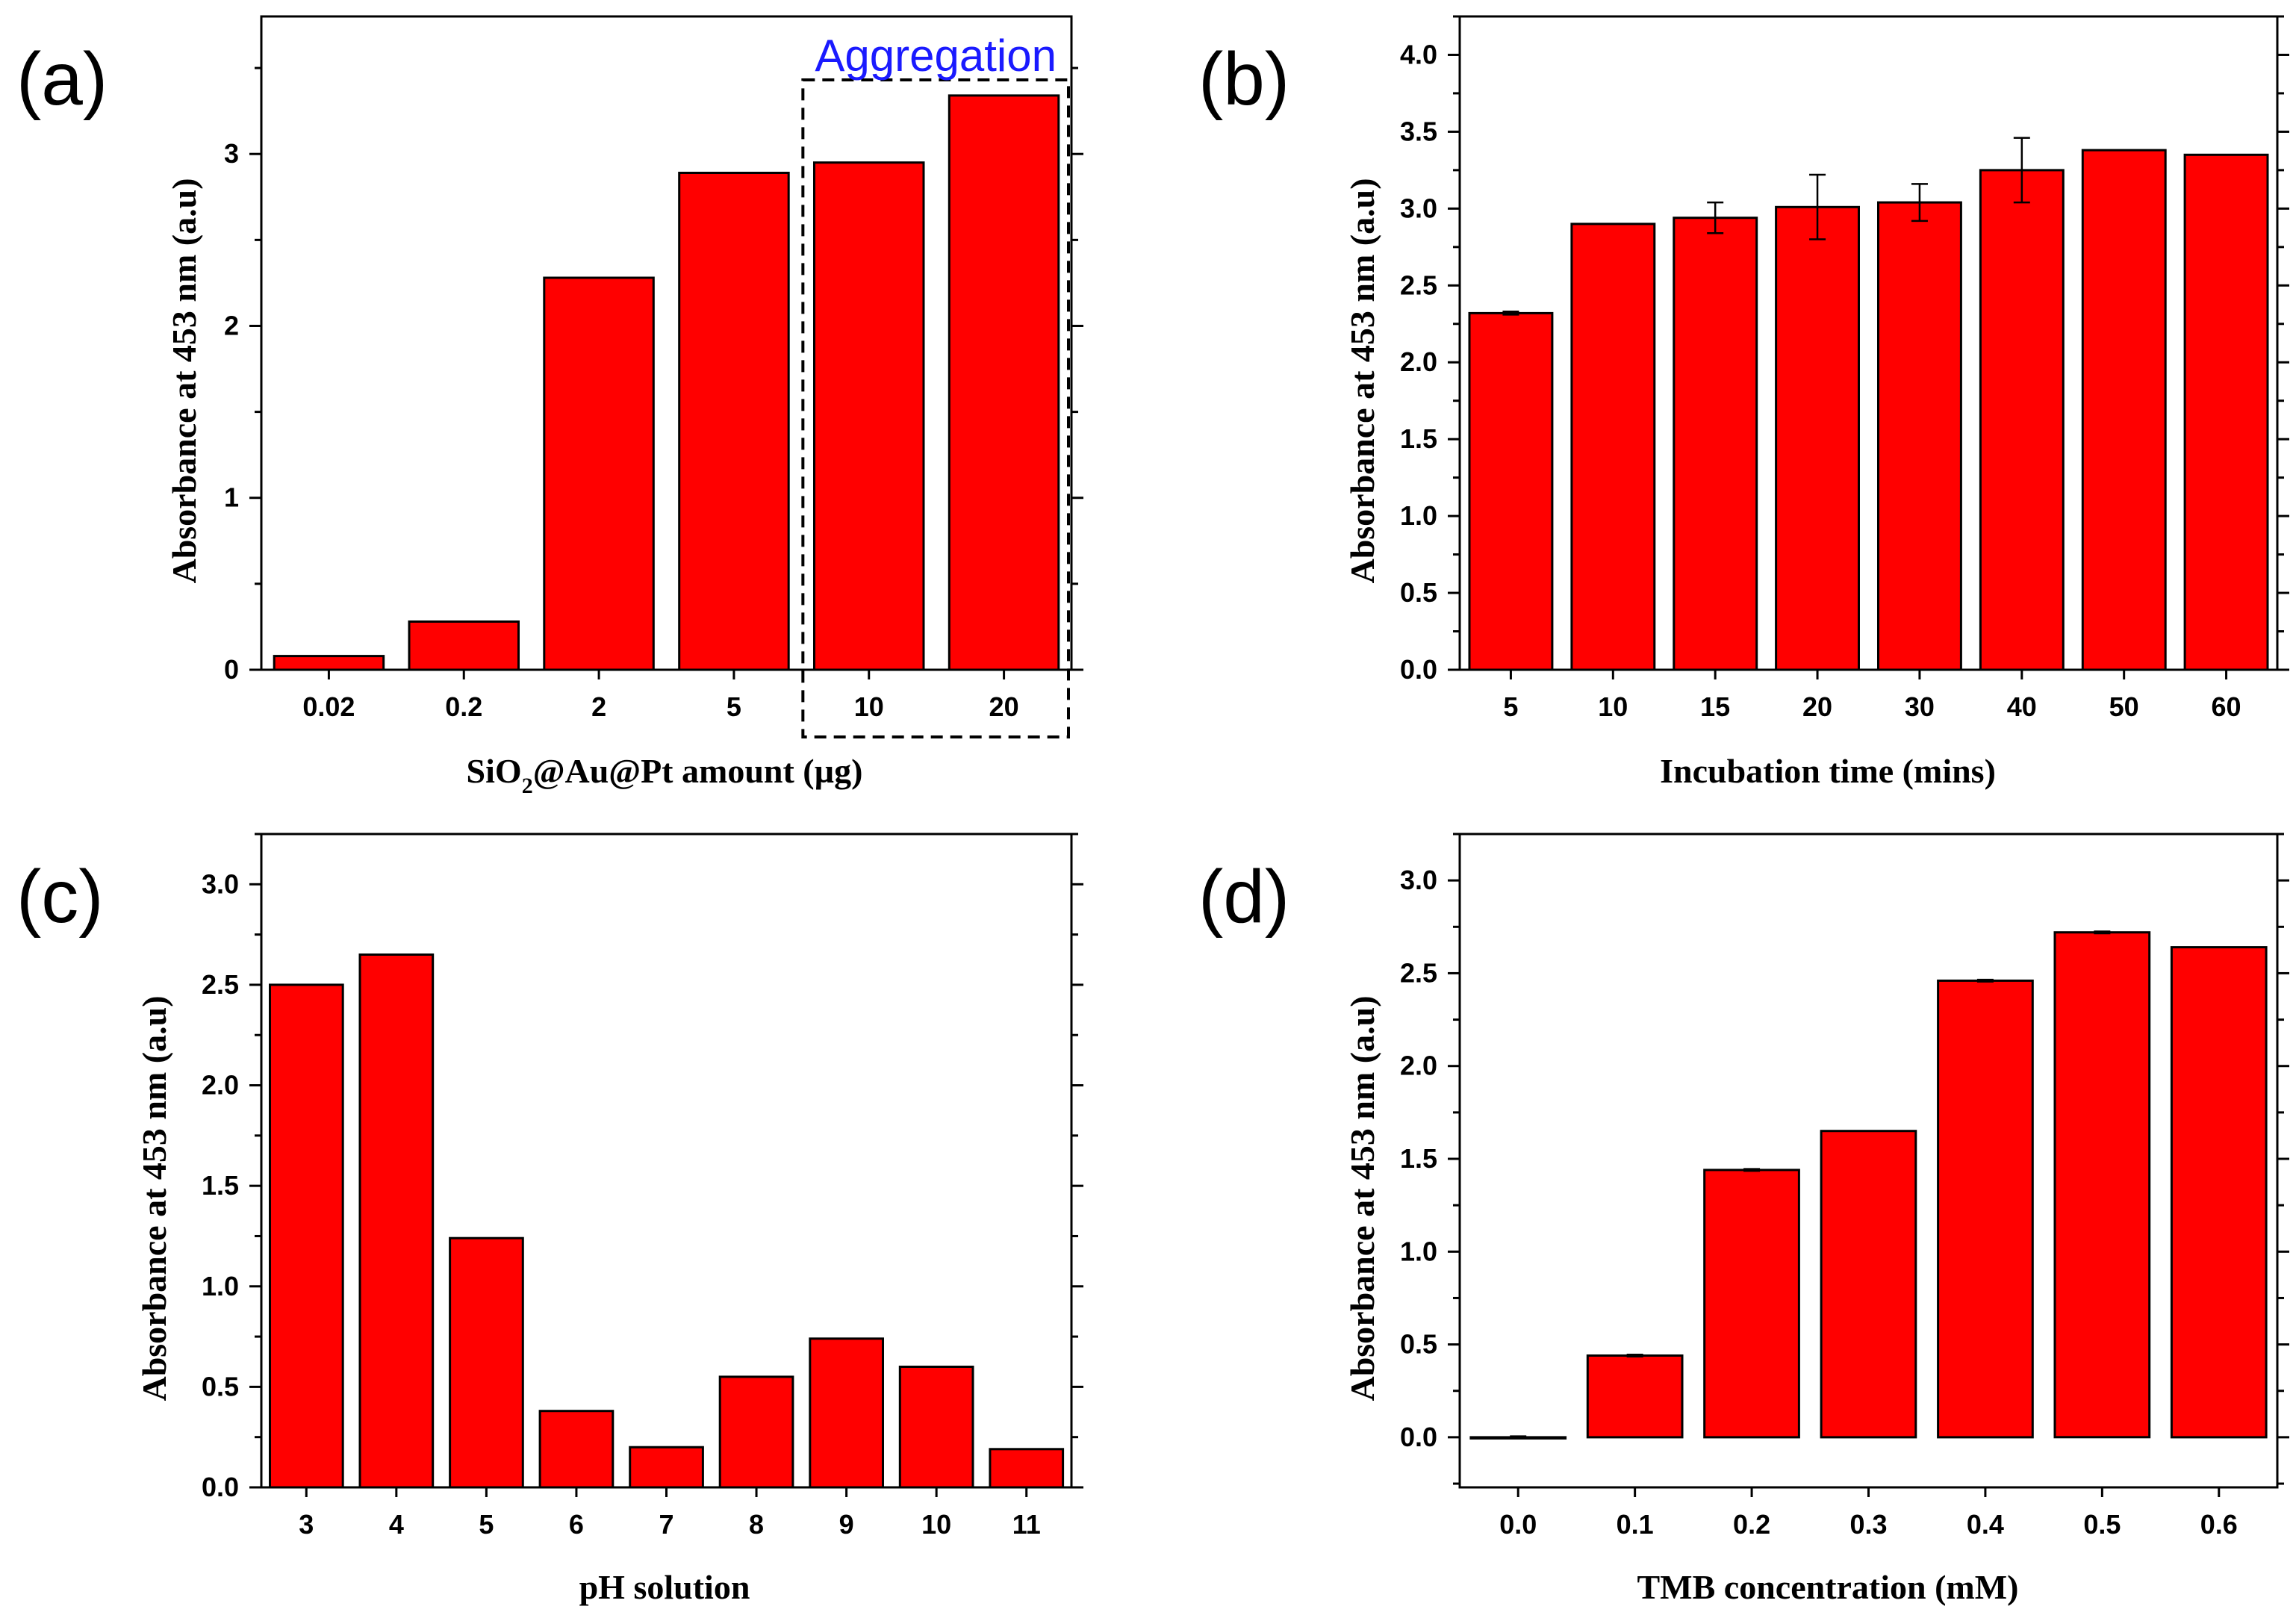 The image size is (2293, 1624). Describe the element at coordinates (846, 1524) in the screenshot. I see `panel-c-x-tick-label-9: 9` at that location.